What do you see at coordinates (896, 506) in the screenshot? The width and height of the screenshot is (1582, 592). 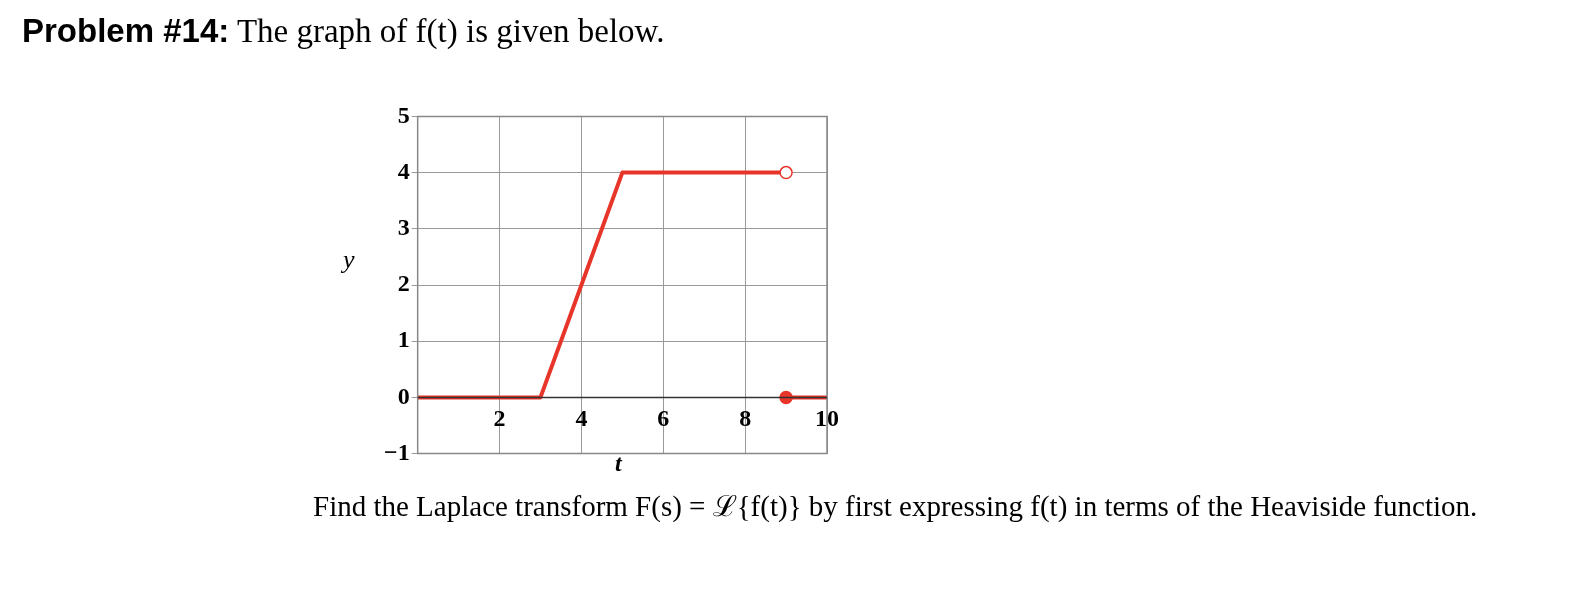 I see `text: Find the Laplace transform F(s) = ℒ{f(t)} by first expressing f(t) in terms of the Heaviside function.` at bounding box center [896, 506].